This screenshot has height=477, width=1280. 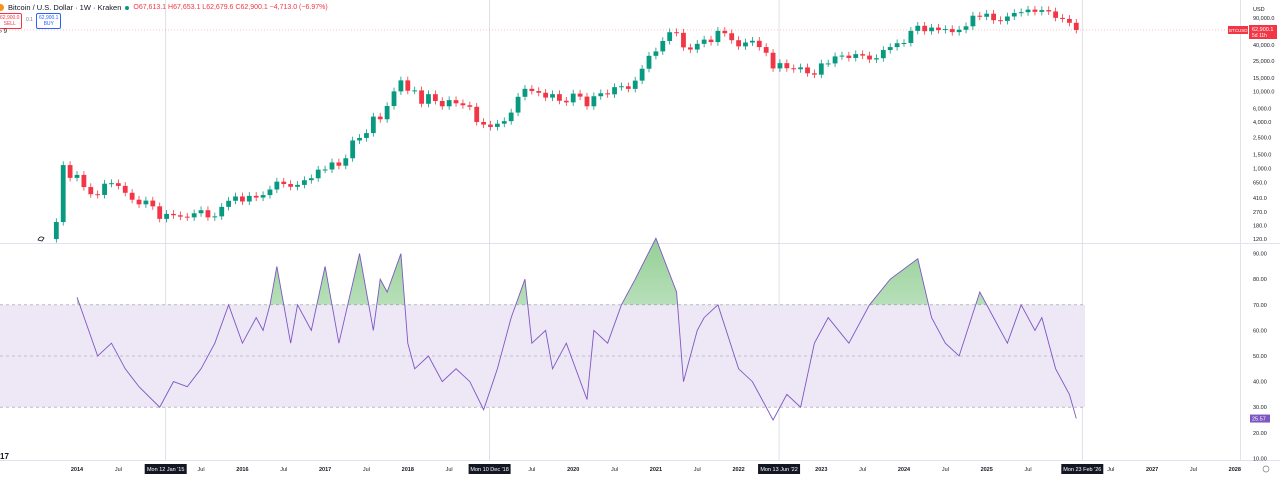 What do you see at coordinates (4, 32) in the screenshot?
I see `indicator-toggle: › 9` at bounding box center [4, 32].